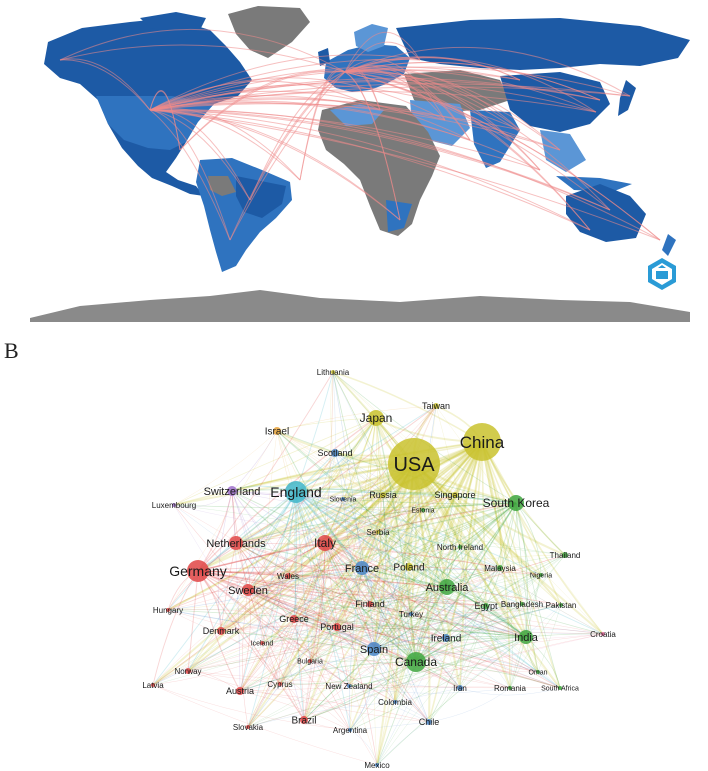 The height and width of the screenshot is (771, 708). I want to click on node-malaysia, so click(500, 568).